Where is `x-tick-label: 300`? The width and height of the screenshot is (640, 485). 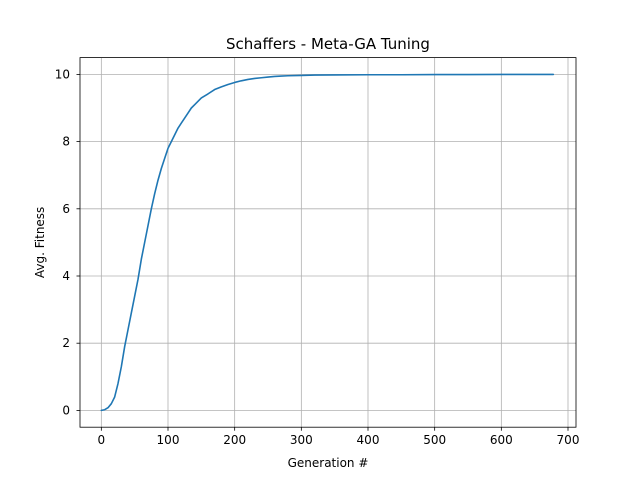 x-tick-label: 300 is located at coordinates (301, 440).